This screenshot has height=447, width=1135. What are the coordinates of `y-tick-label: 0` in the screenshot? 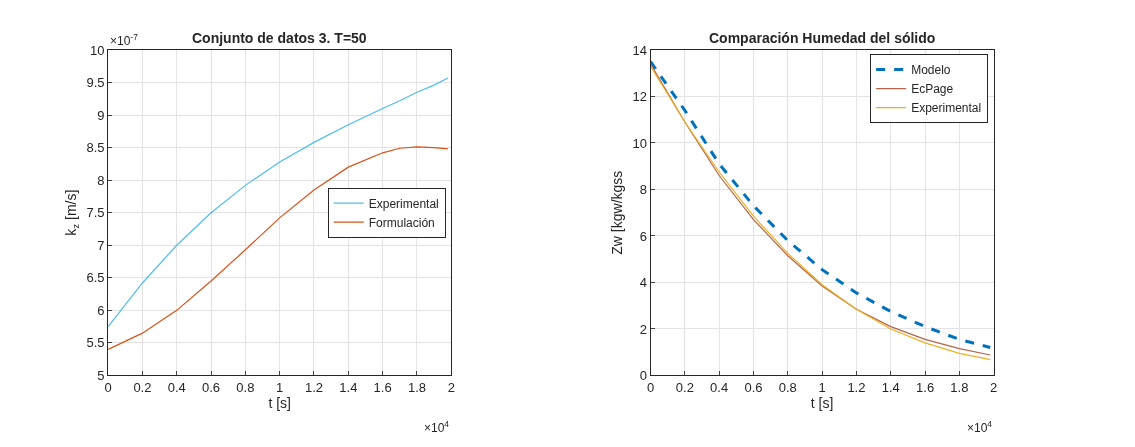 It's located at (643, 375).